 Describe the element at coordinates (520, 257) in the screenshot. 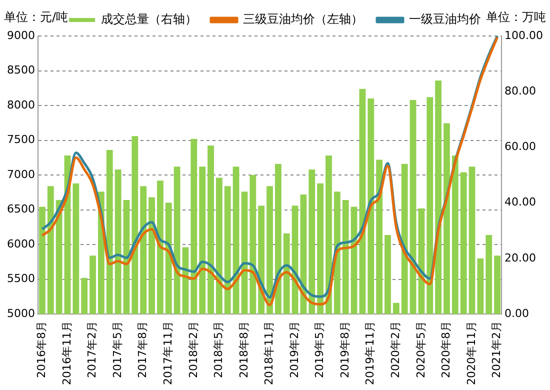

I see `y2-tick-label: 20.00` at that location.